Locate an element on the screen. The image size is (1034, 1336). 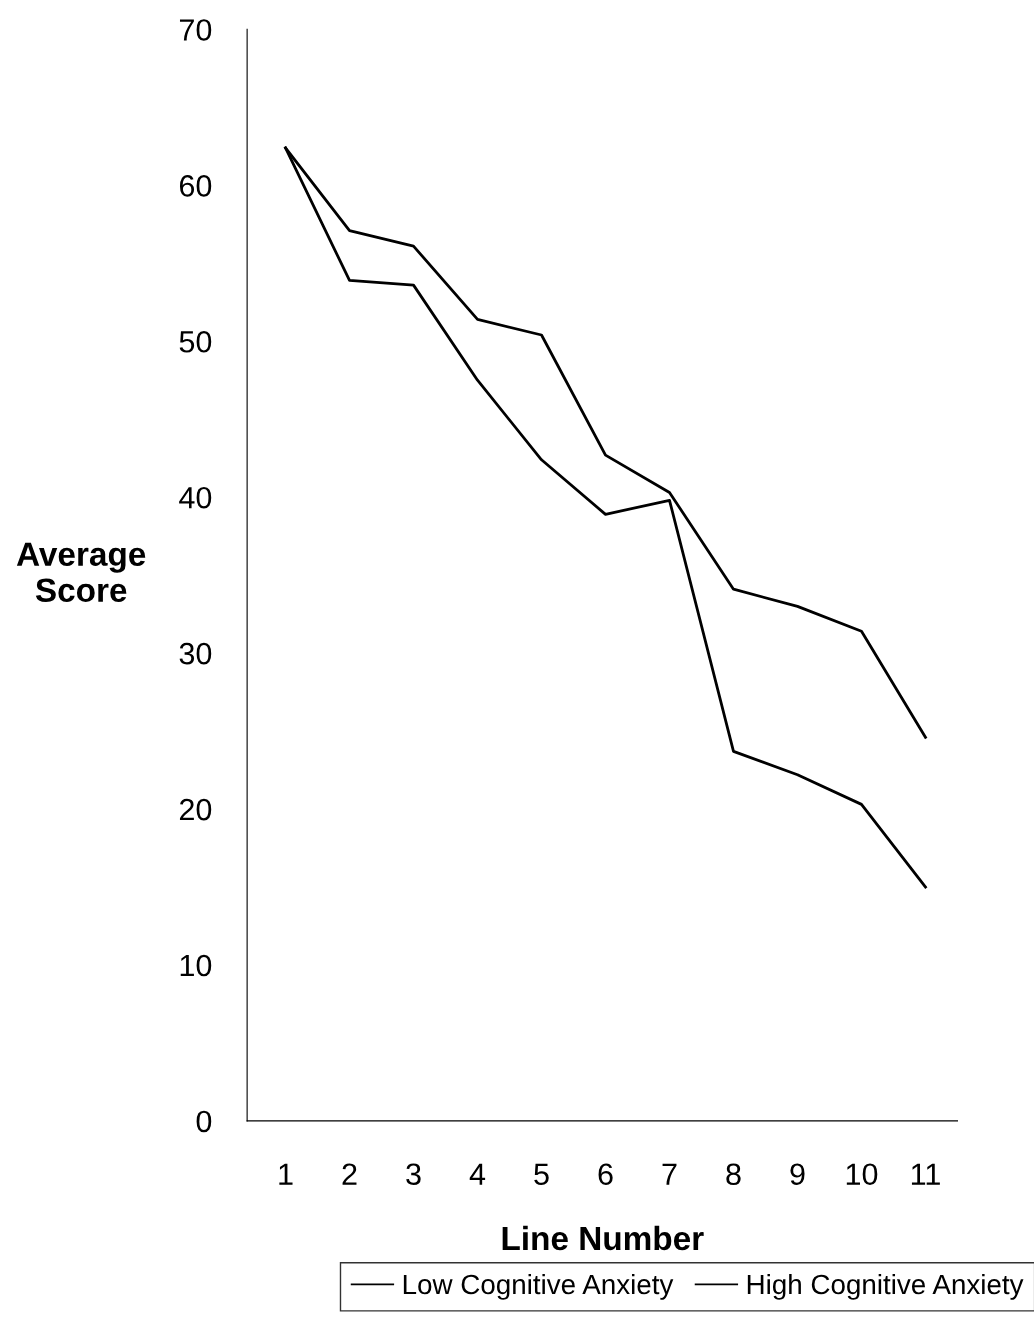
x-tick-label: 5 is located at coordinates (541, 1174).